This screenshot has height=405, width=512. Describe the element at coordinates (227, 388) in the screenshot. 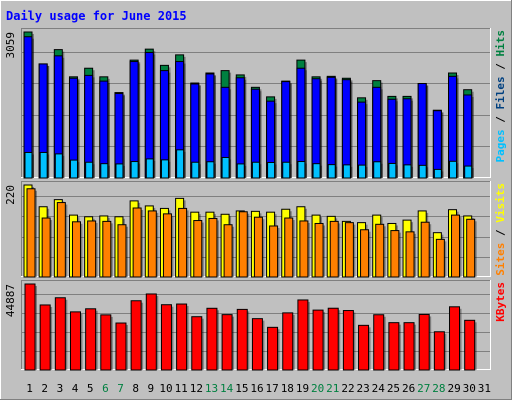

I see `day-label: 14` at that location.